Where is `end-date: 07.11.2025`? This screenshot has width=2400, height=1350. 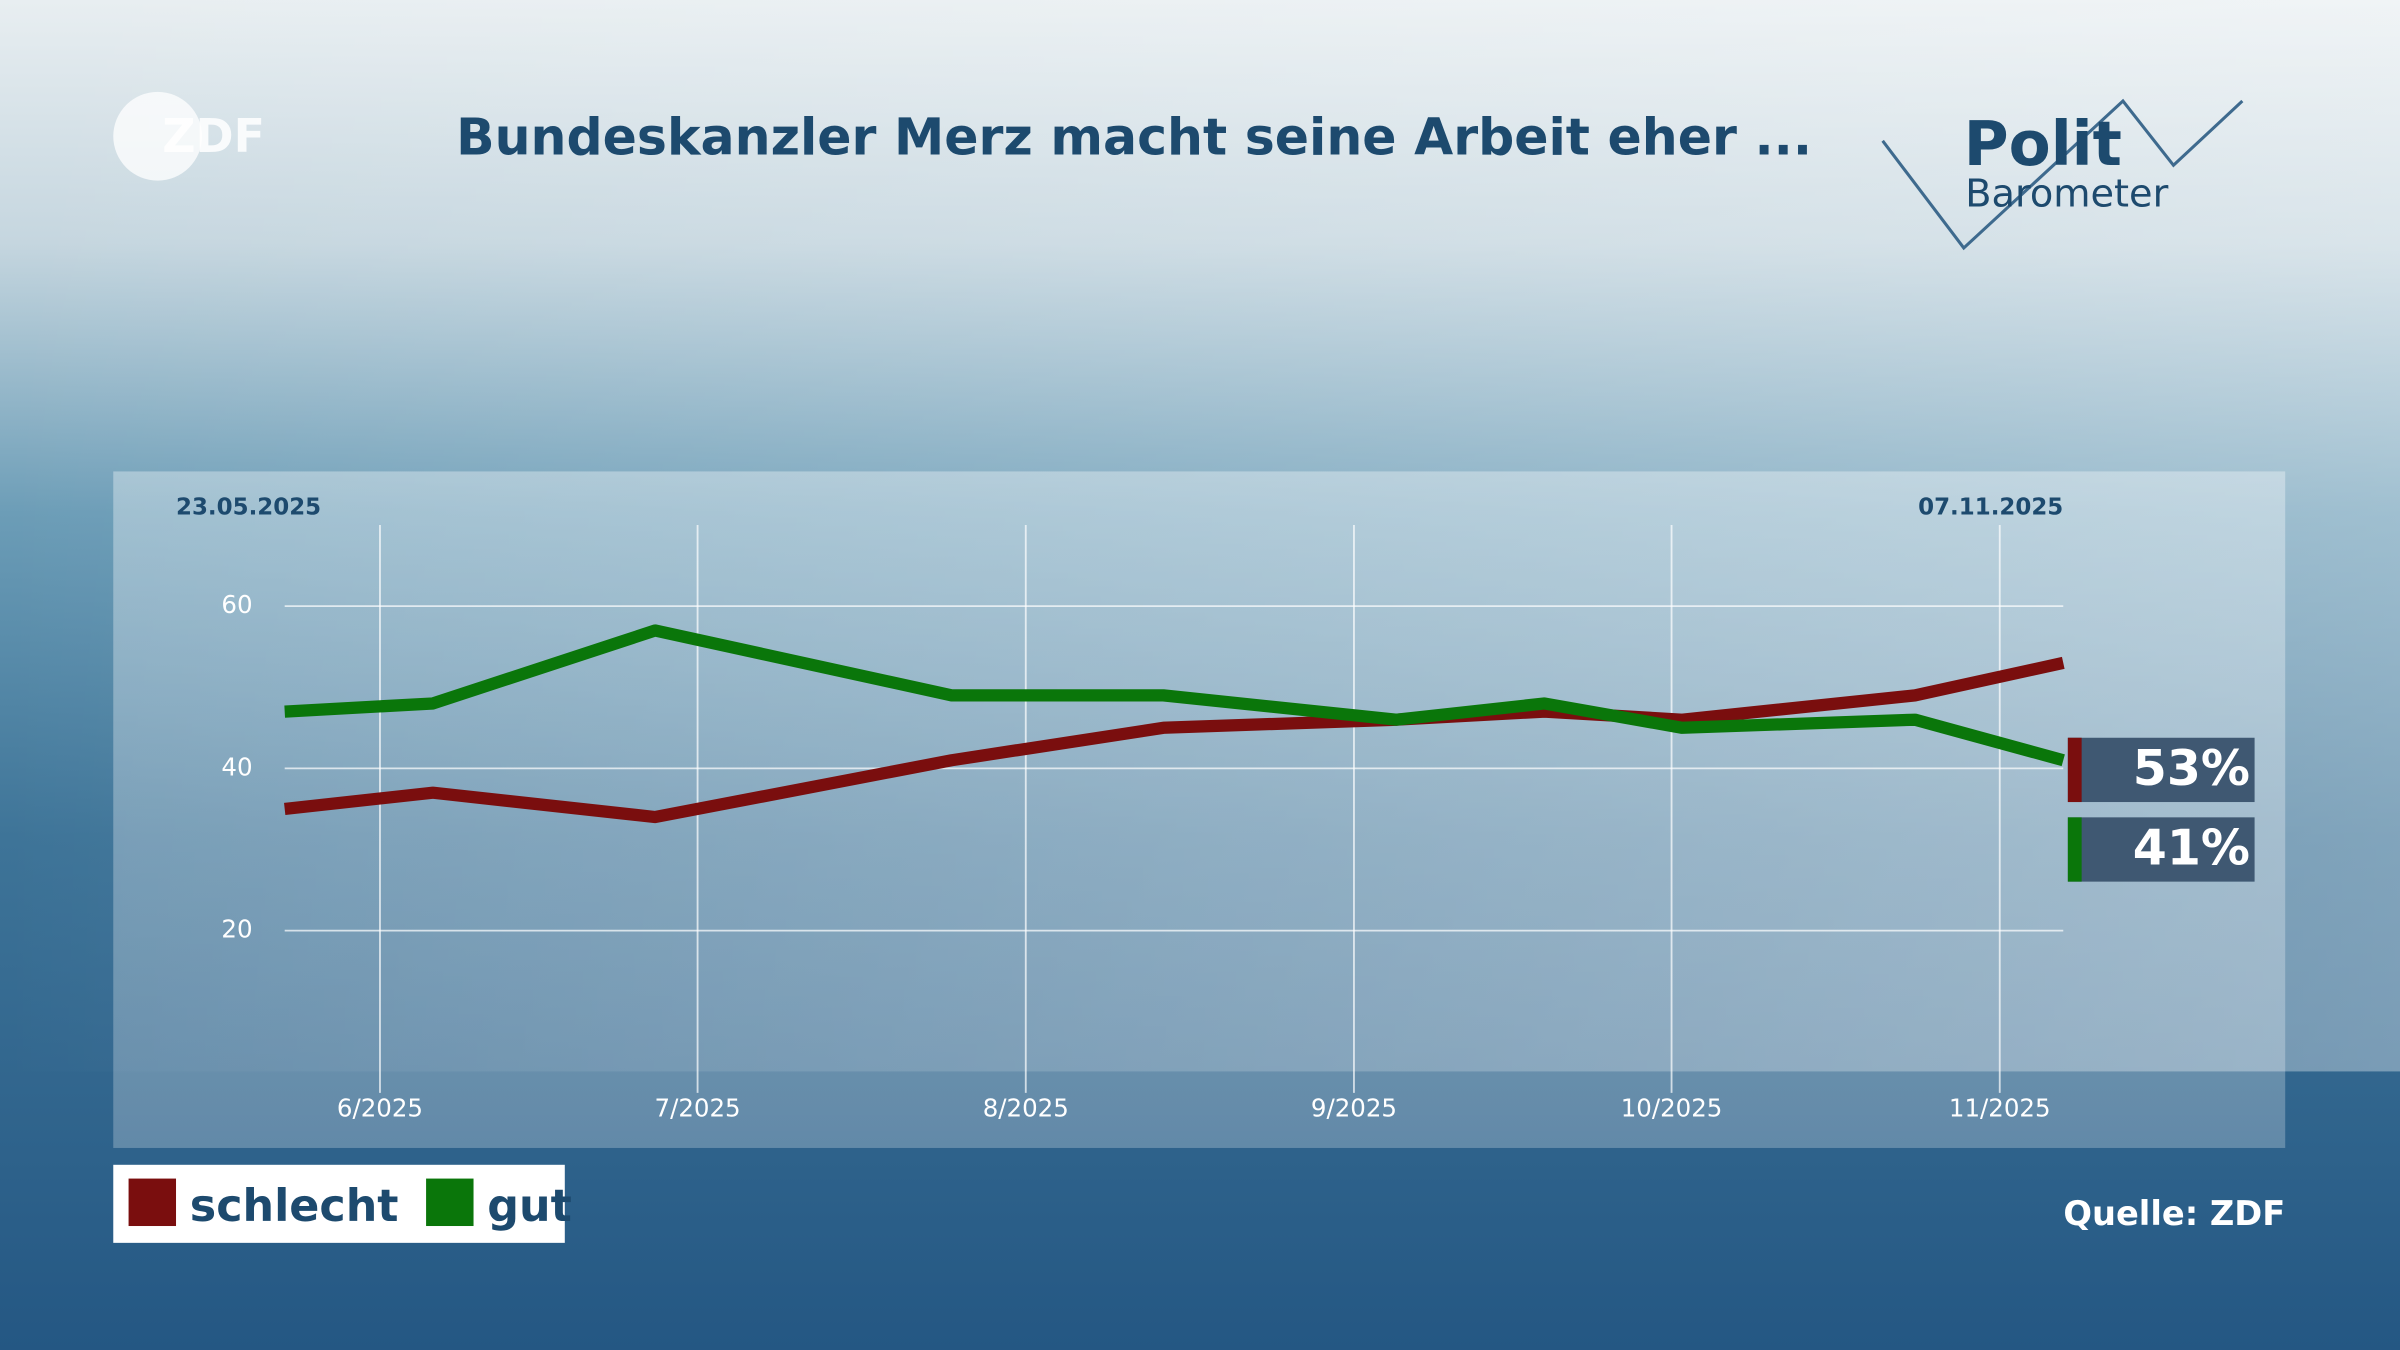
end-date: 07.11.2025 is located at coordinates (1990, 508).